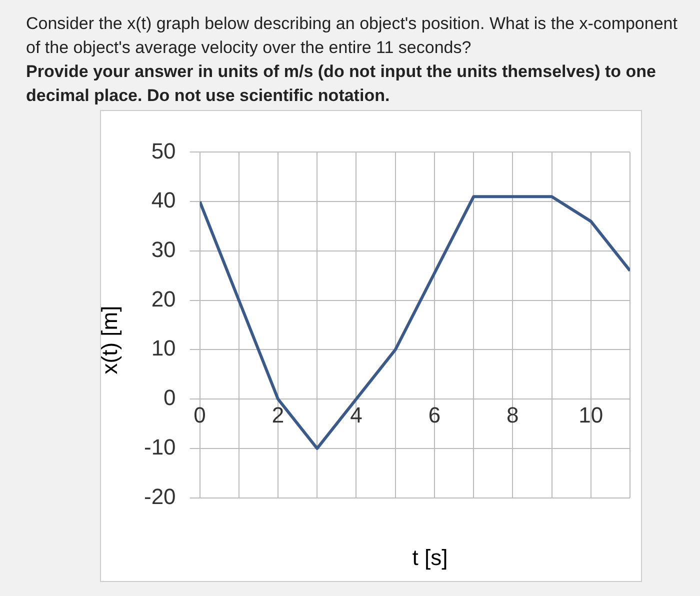  What do you see at coordinates (200, 415) in the screenshot?
I see `x-tick-label: 0` at bounding box center [200, 415].